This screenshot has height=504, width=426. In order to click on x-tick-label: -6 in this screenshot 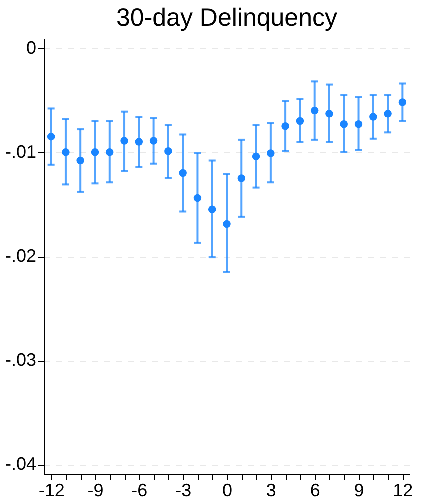, I will do `click(140, 490)`.